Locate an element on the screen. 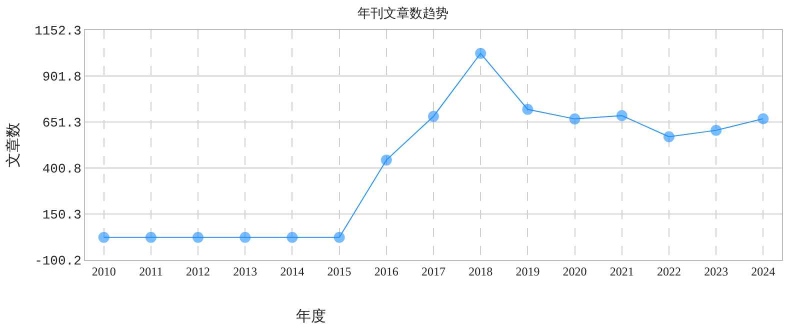  x-tick-label: 2015 is located at coordinates (339, 271).